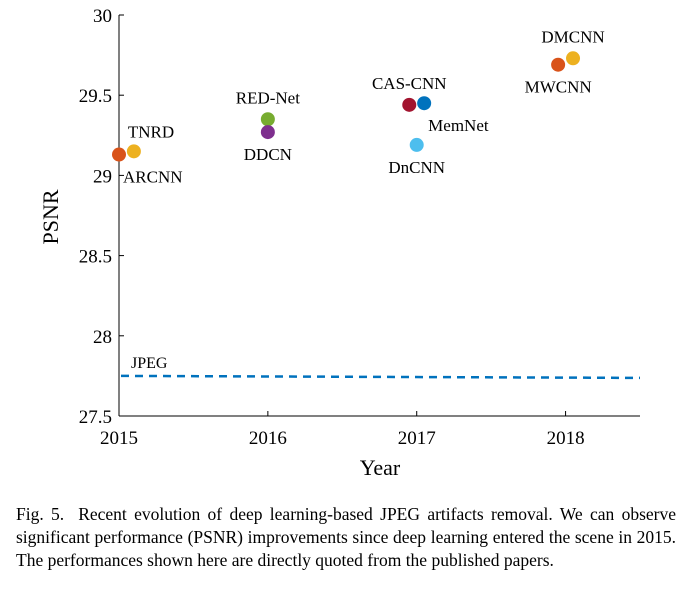  Describe the element at coordinates (149, 363) in the screenshot. I see `jpeg-reference-label: JPEG` at that location.